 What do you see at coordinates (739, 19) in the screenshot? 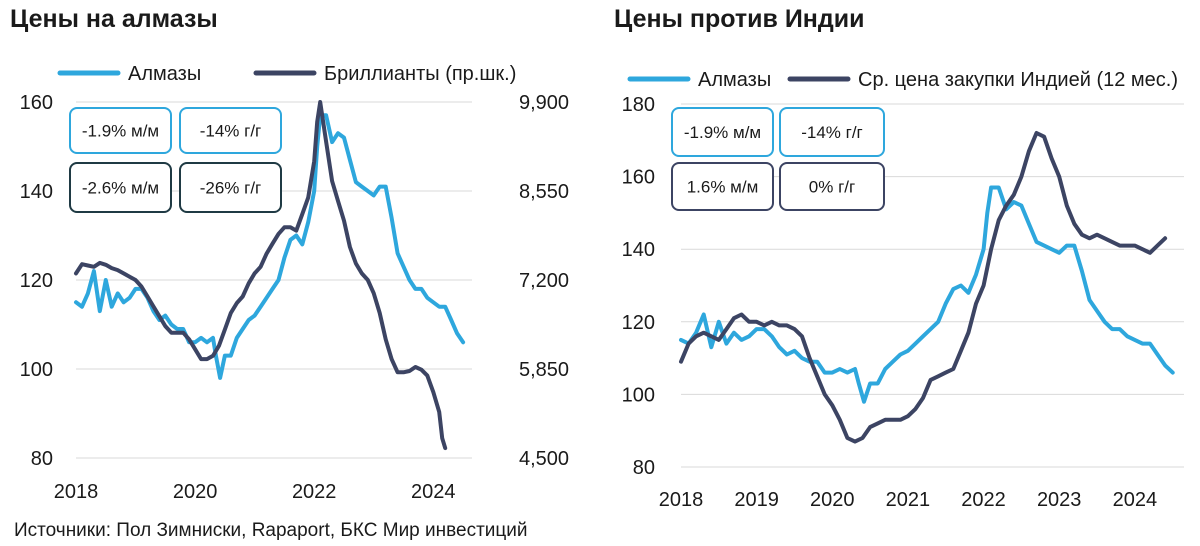
I see `chart-title: Цены против Индии` at bounding box center [739, 19].